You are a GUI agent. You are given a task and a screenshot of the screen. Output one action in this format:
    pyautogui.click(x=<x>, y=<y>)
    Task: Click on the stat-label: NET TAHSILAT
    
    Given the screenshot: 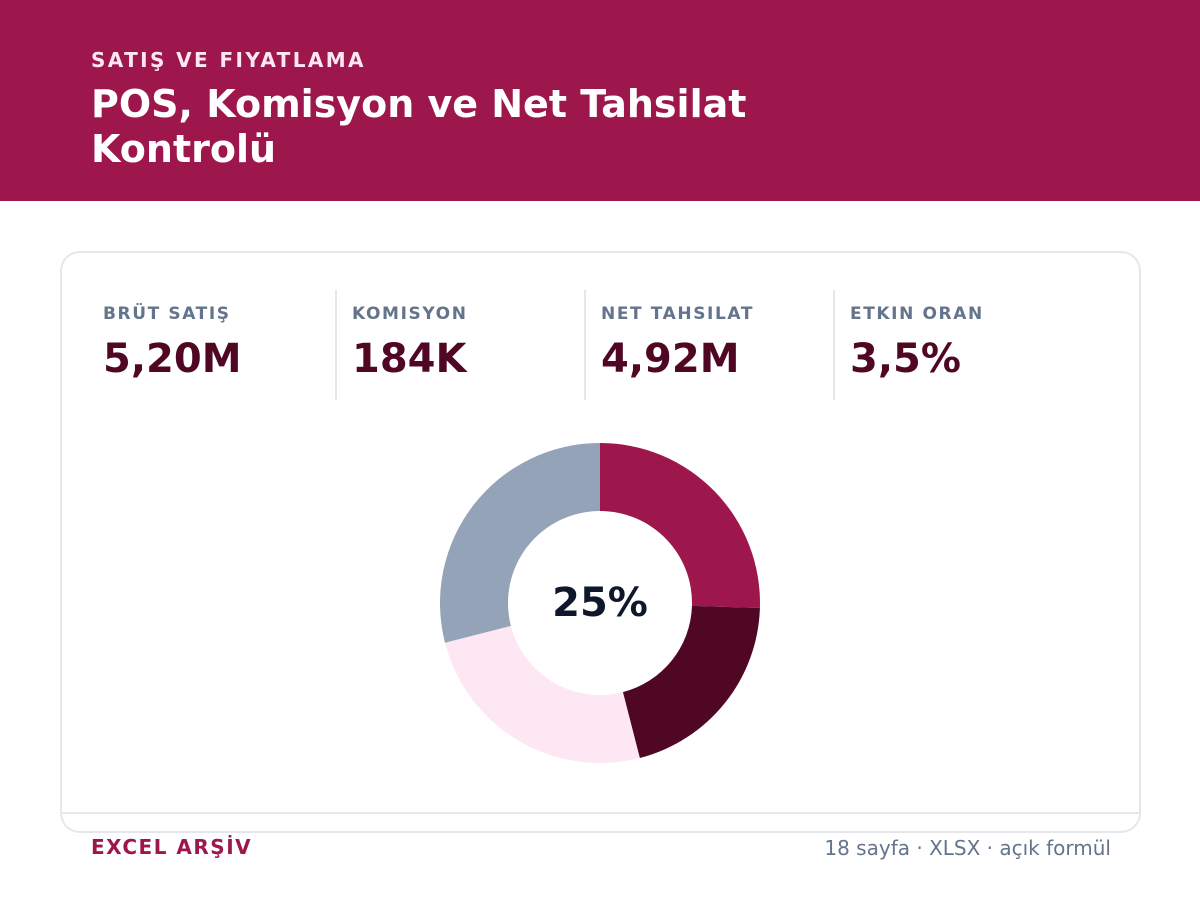 What is the action you would take?
    pyautogui.click(x=678, y=314)
    